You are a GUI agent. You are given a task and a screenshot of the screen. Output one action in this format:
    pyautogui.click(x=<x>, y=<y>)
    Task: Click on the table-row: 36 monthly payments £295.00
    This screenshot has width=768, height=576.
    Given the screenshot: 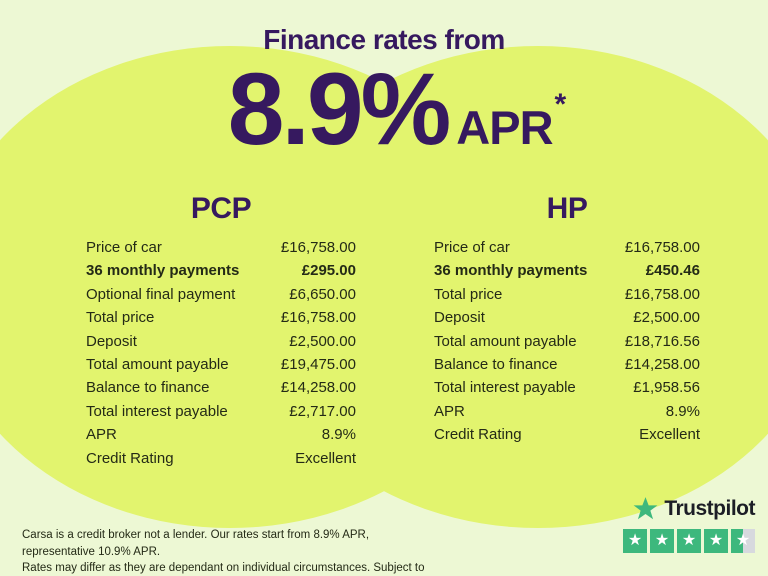 What is the action you would take?
    pyautogui.click(x=221, y=270)
    